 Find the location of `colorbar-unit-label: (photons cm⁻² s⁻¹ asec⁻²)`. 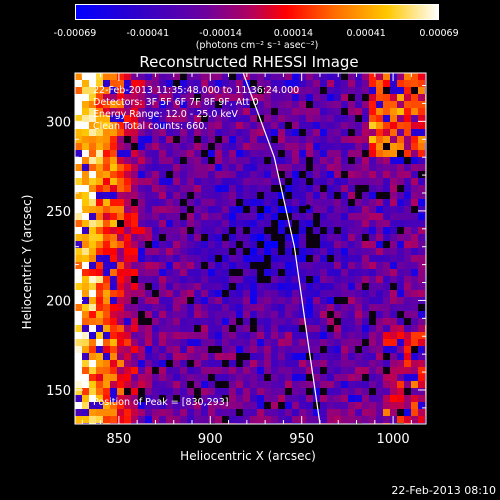

colorbar-unit-label: (photons cm⁻² s⁻¹ asec⁻²) is located at coordinates (257, 45).